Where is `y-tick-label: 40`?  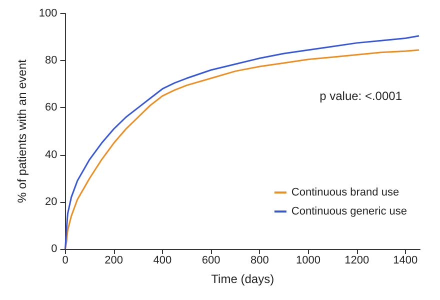
y-tick-label: 40 is located at coordinates (51, 154).